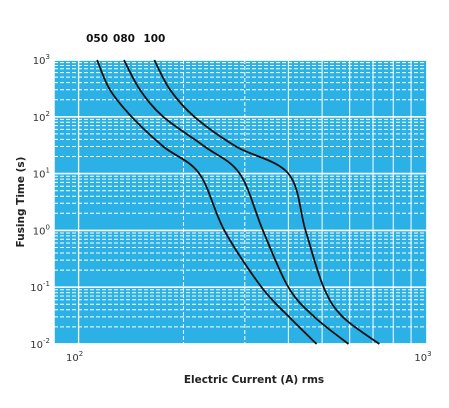 The height and width of the screenshot is (408, 449). I want to click on y-tick-label: 10⁰, so click(41, 230).